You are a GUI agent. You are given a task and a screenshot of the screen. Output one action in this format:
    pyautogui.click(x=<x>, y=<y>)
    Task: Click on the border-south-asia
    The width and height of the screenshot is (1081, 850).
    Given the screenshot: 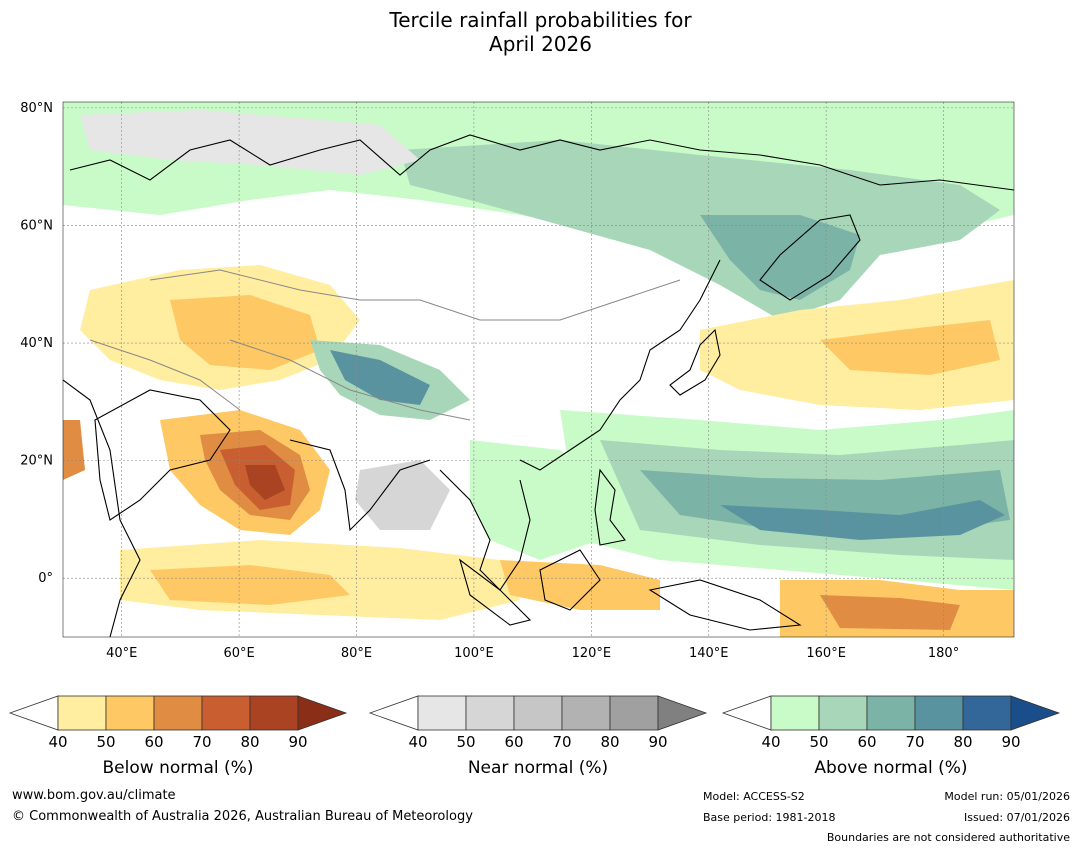 What is the action you would take?
    pyautogui.click(x=350, y=380)
    